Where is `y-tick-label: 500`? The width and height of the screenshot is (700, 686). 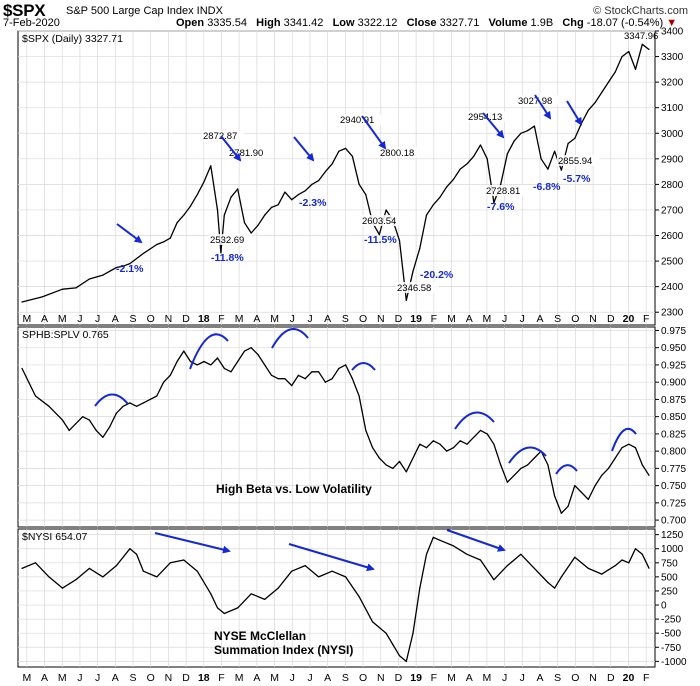 y-tick-label: 500 is located at coordinates (669, 577).